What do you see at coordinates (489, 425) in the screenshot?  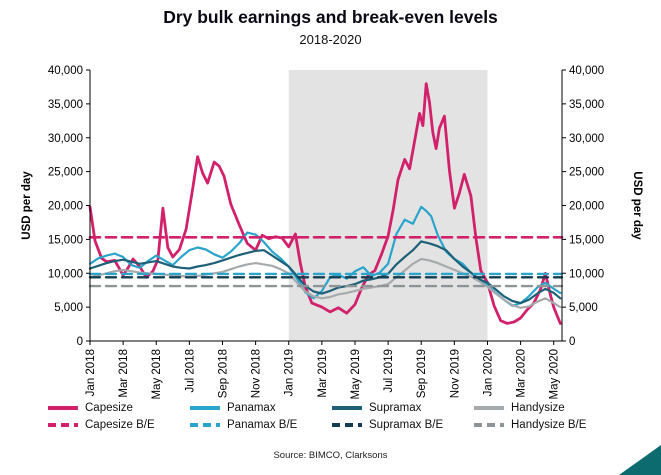 I see `handysize-be-dashed-swatch` at bounding box center [489, 425].